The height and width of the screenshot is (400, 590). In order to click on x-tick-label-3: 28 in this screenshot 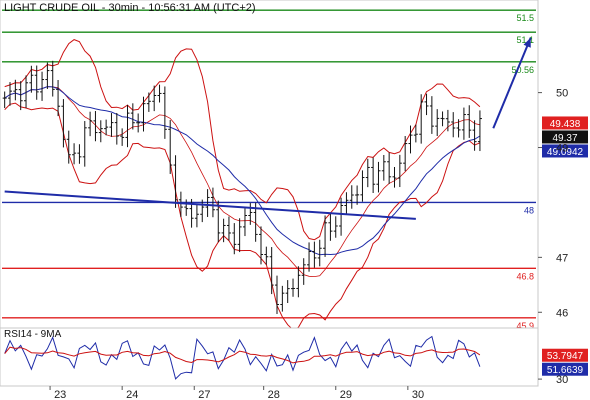, I will do `click(274, 394)`.